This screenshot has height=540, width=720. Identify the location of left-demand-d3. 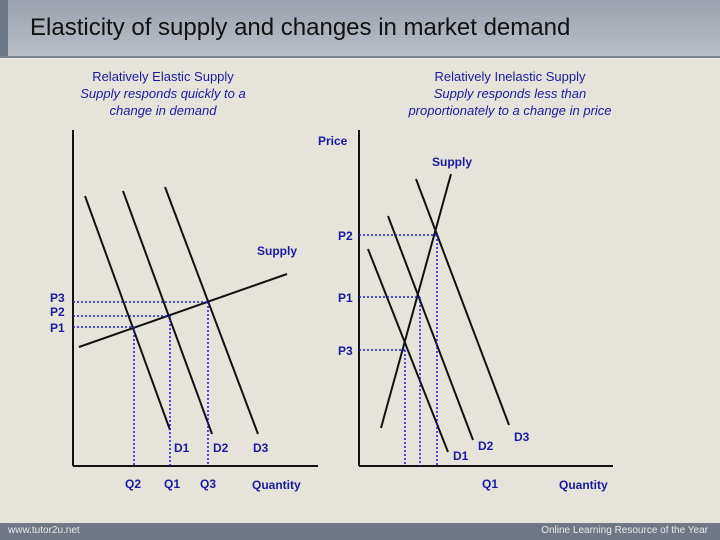
(211, 310).